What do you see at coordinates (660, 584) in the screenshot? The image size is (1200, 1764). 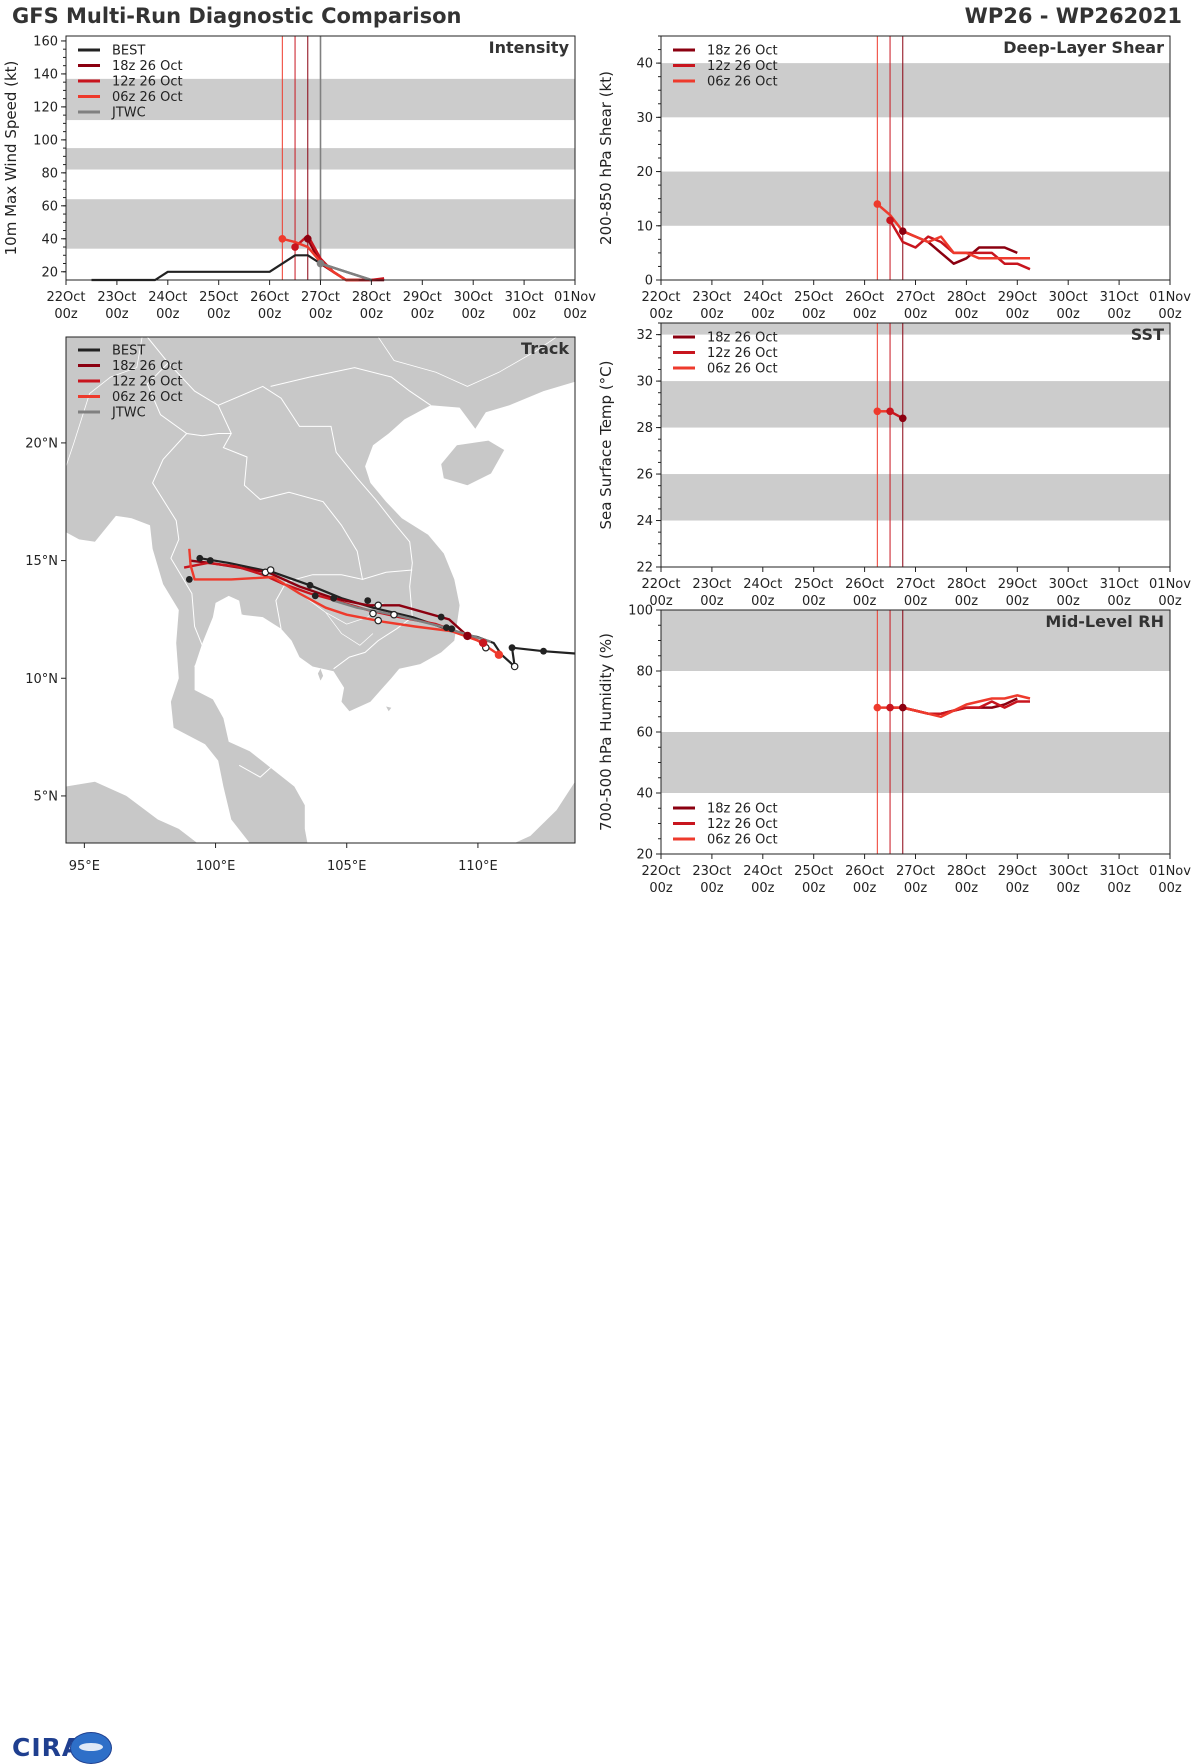 I see `sst-xtick-day: 22Oct` at bounding box center [660, 584].